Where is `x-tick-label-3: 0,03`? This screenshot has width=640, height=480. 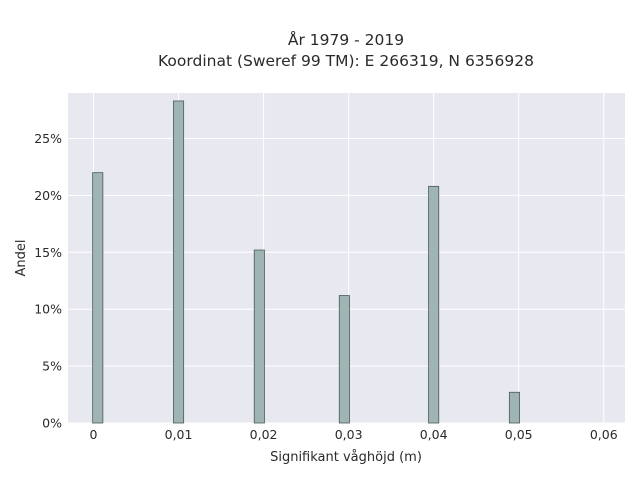
x-tick-label-3: 0,03 is located at coordinates (349, 434).